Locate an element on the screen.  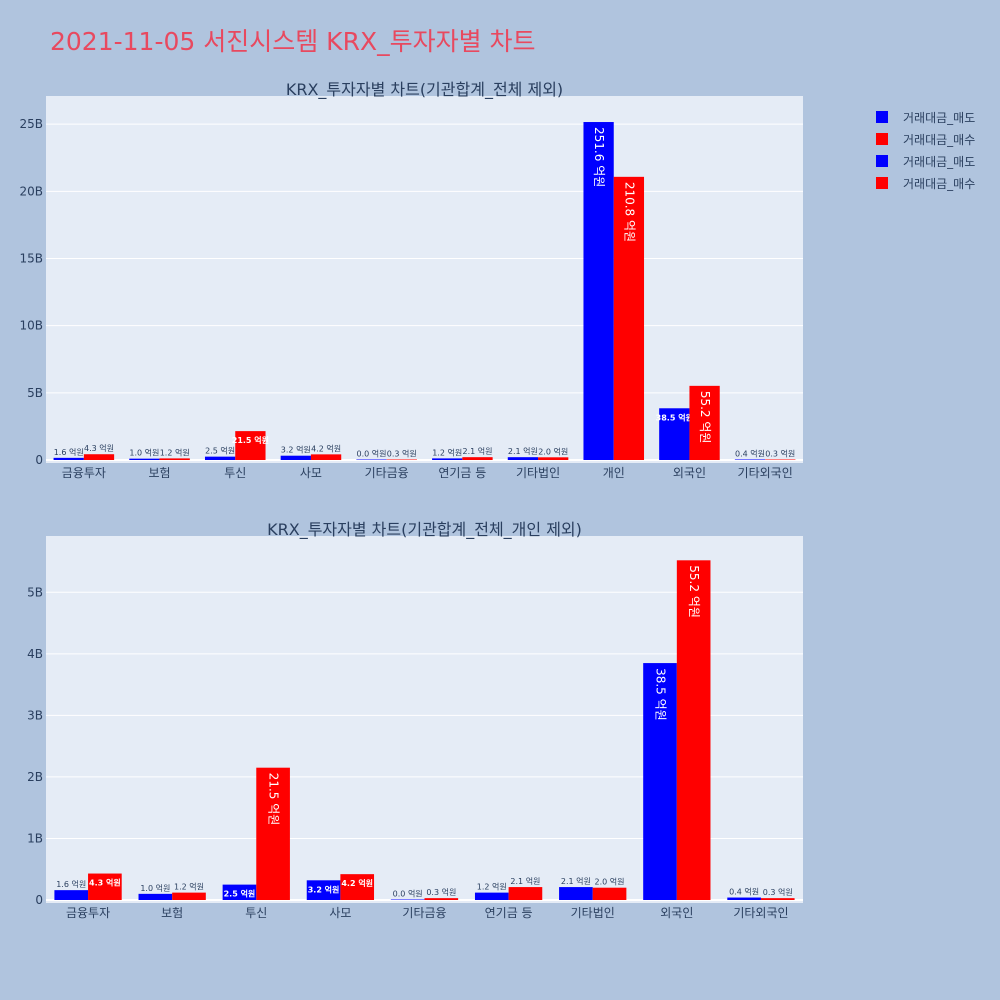
y-tick-label: 10B is located at coordinates (31, 326).